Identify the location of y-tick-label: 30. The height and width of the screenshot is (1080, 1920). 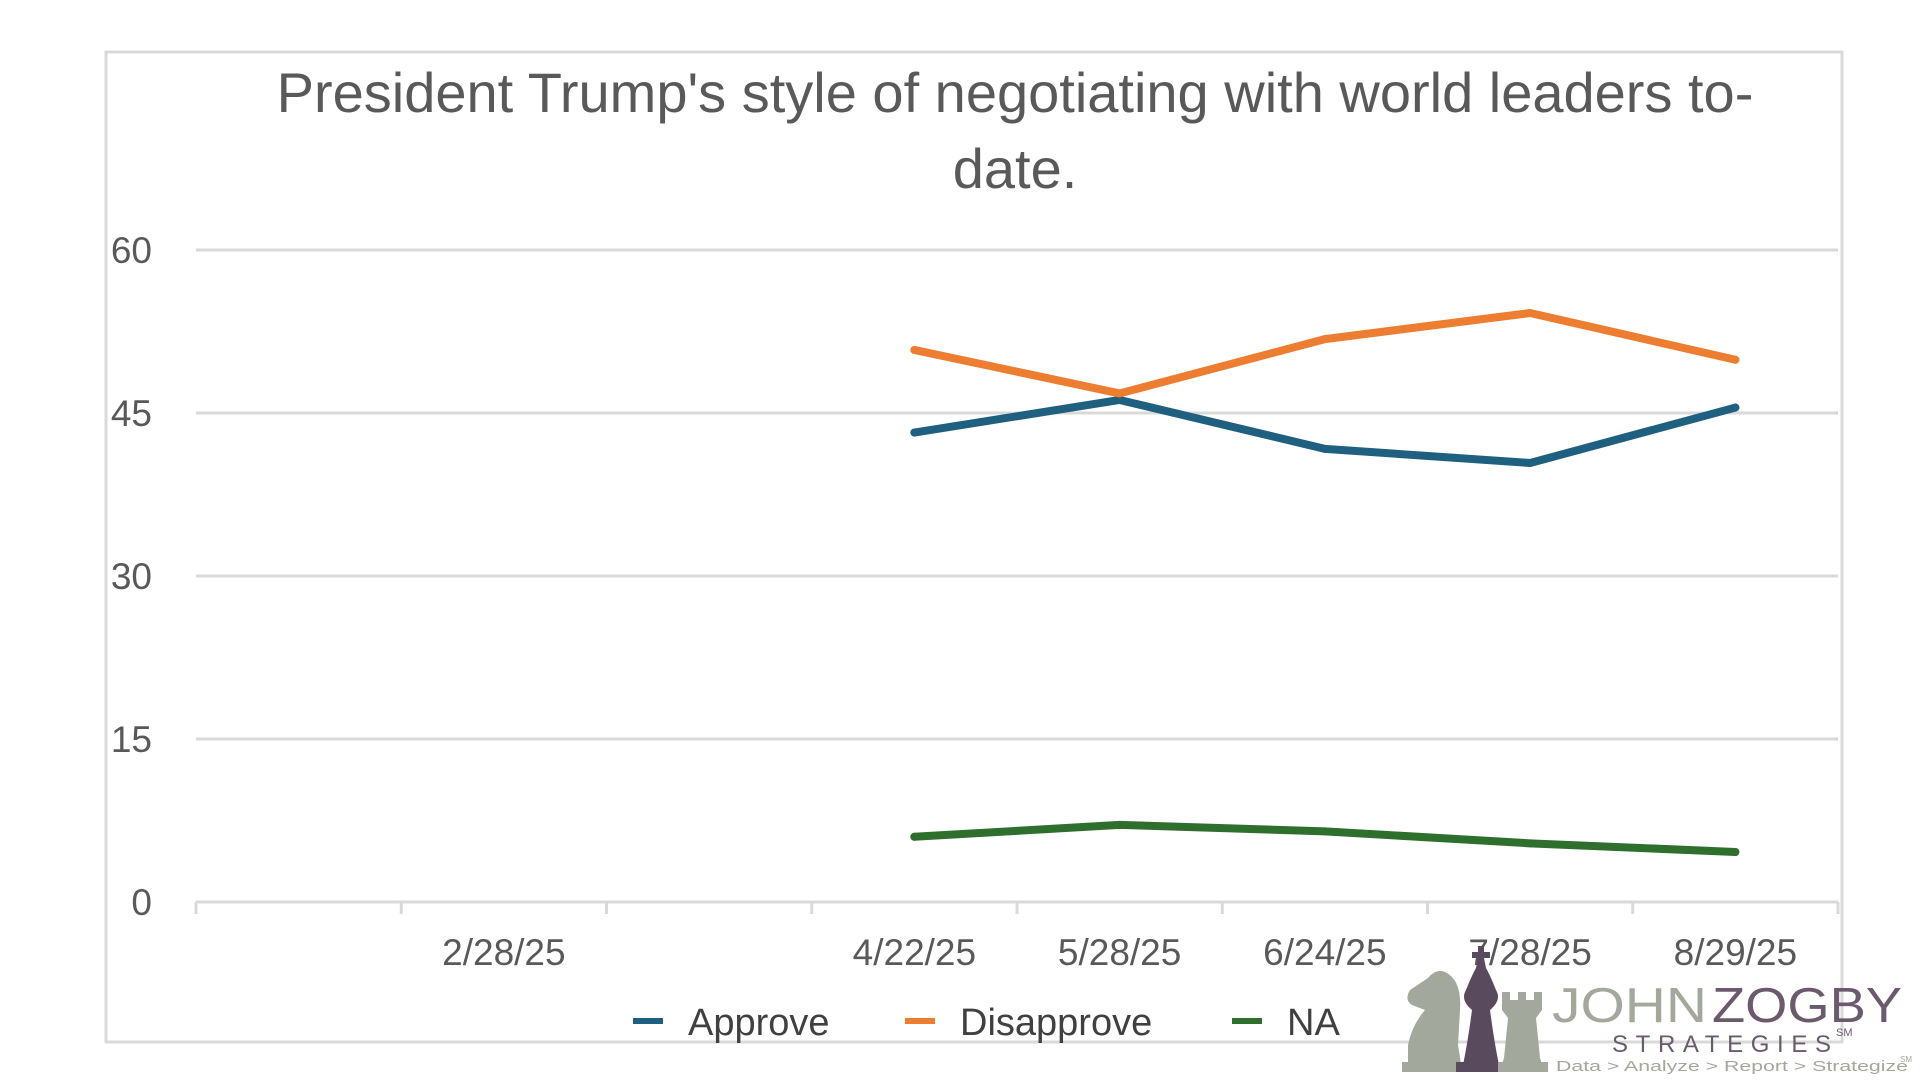
(131, 576).